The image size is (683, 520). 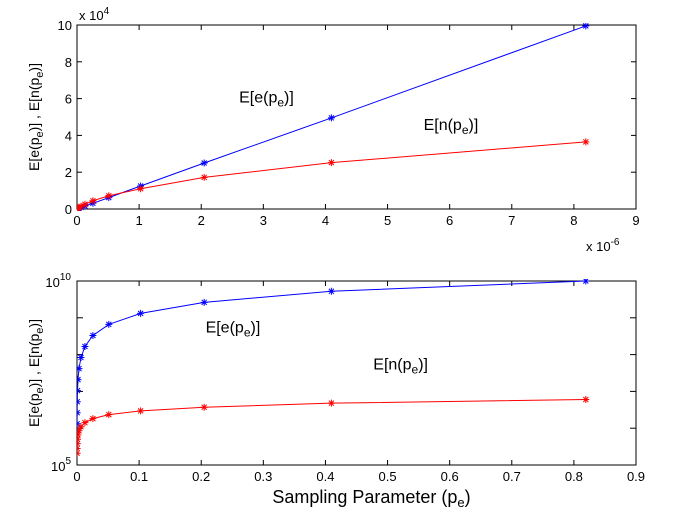 I want to click on x-tick-label: 3, so click(x=263, y=220).